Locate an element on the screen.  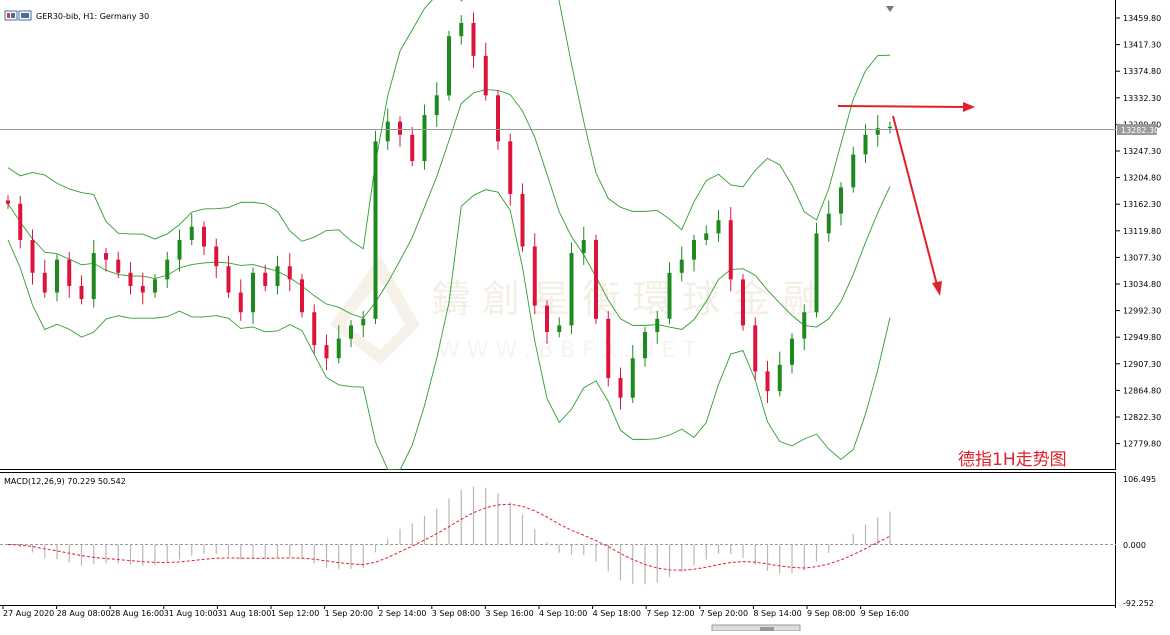
down-arrow-icon is located at coordinates (937, 288).